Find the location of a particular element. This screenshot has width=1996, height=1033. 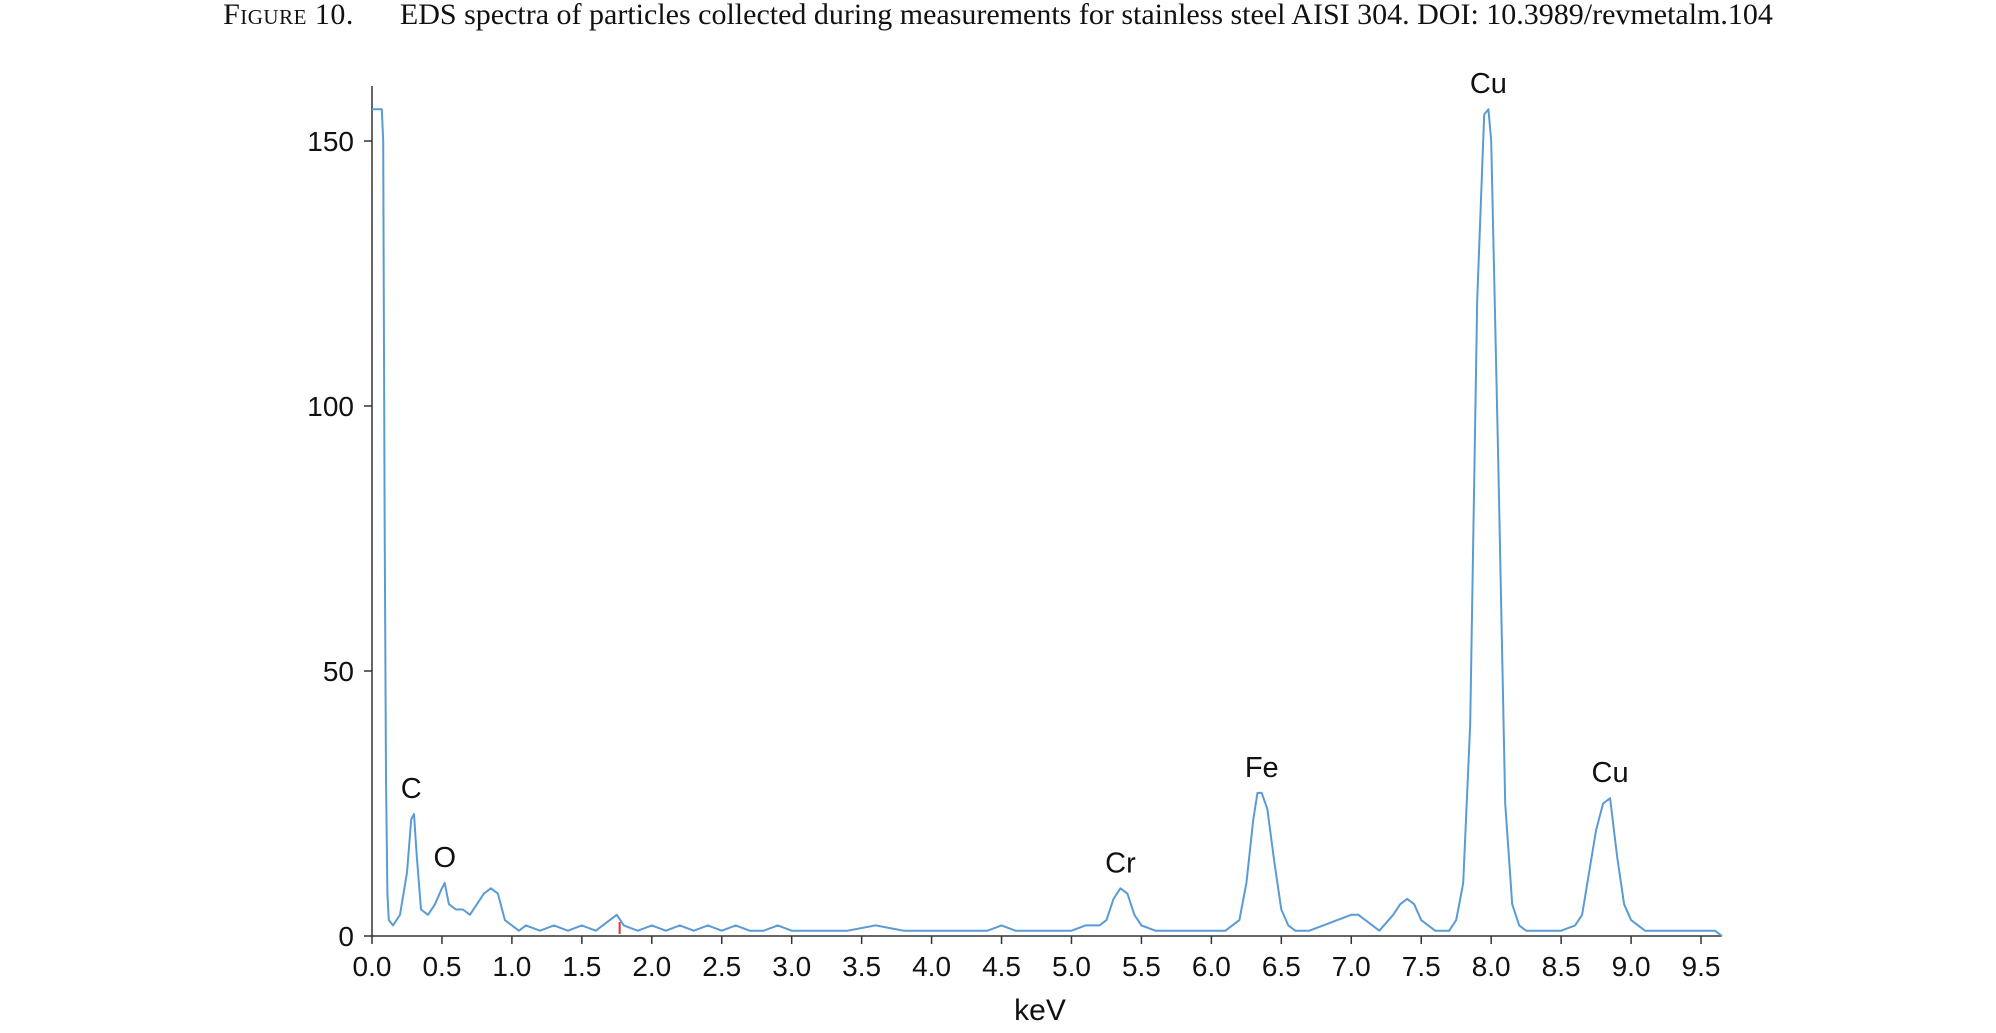

x-tick-label: 5.5 is located at coordinates (1141, 966).